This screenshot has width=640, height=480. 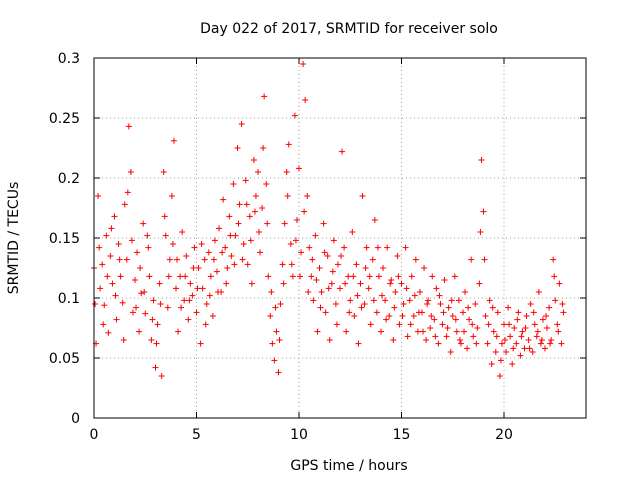 What do you see at coordinates (64, 119) in the screenshot?
I see `y-tick-label: 0.25` at bounding box center [64, 119].